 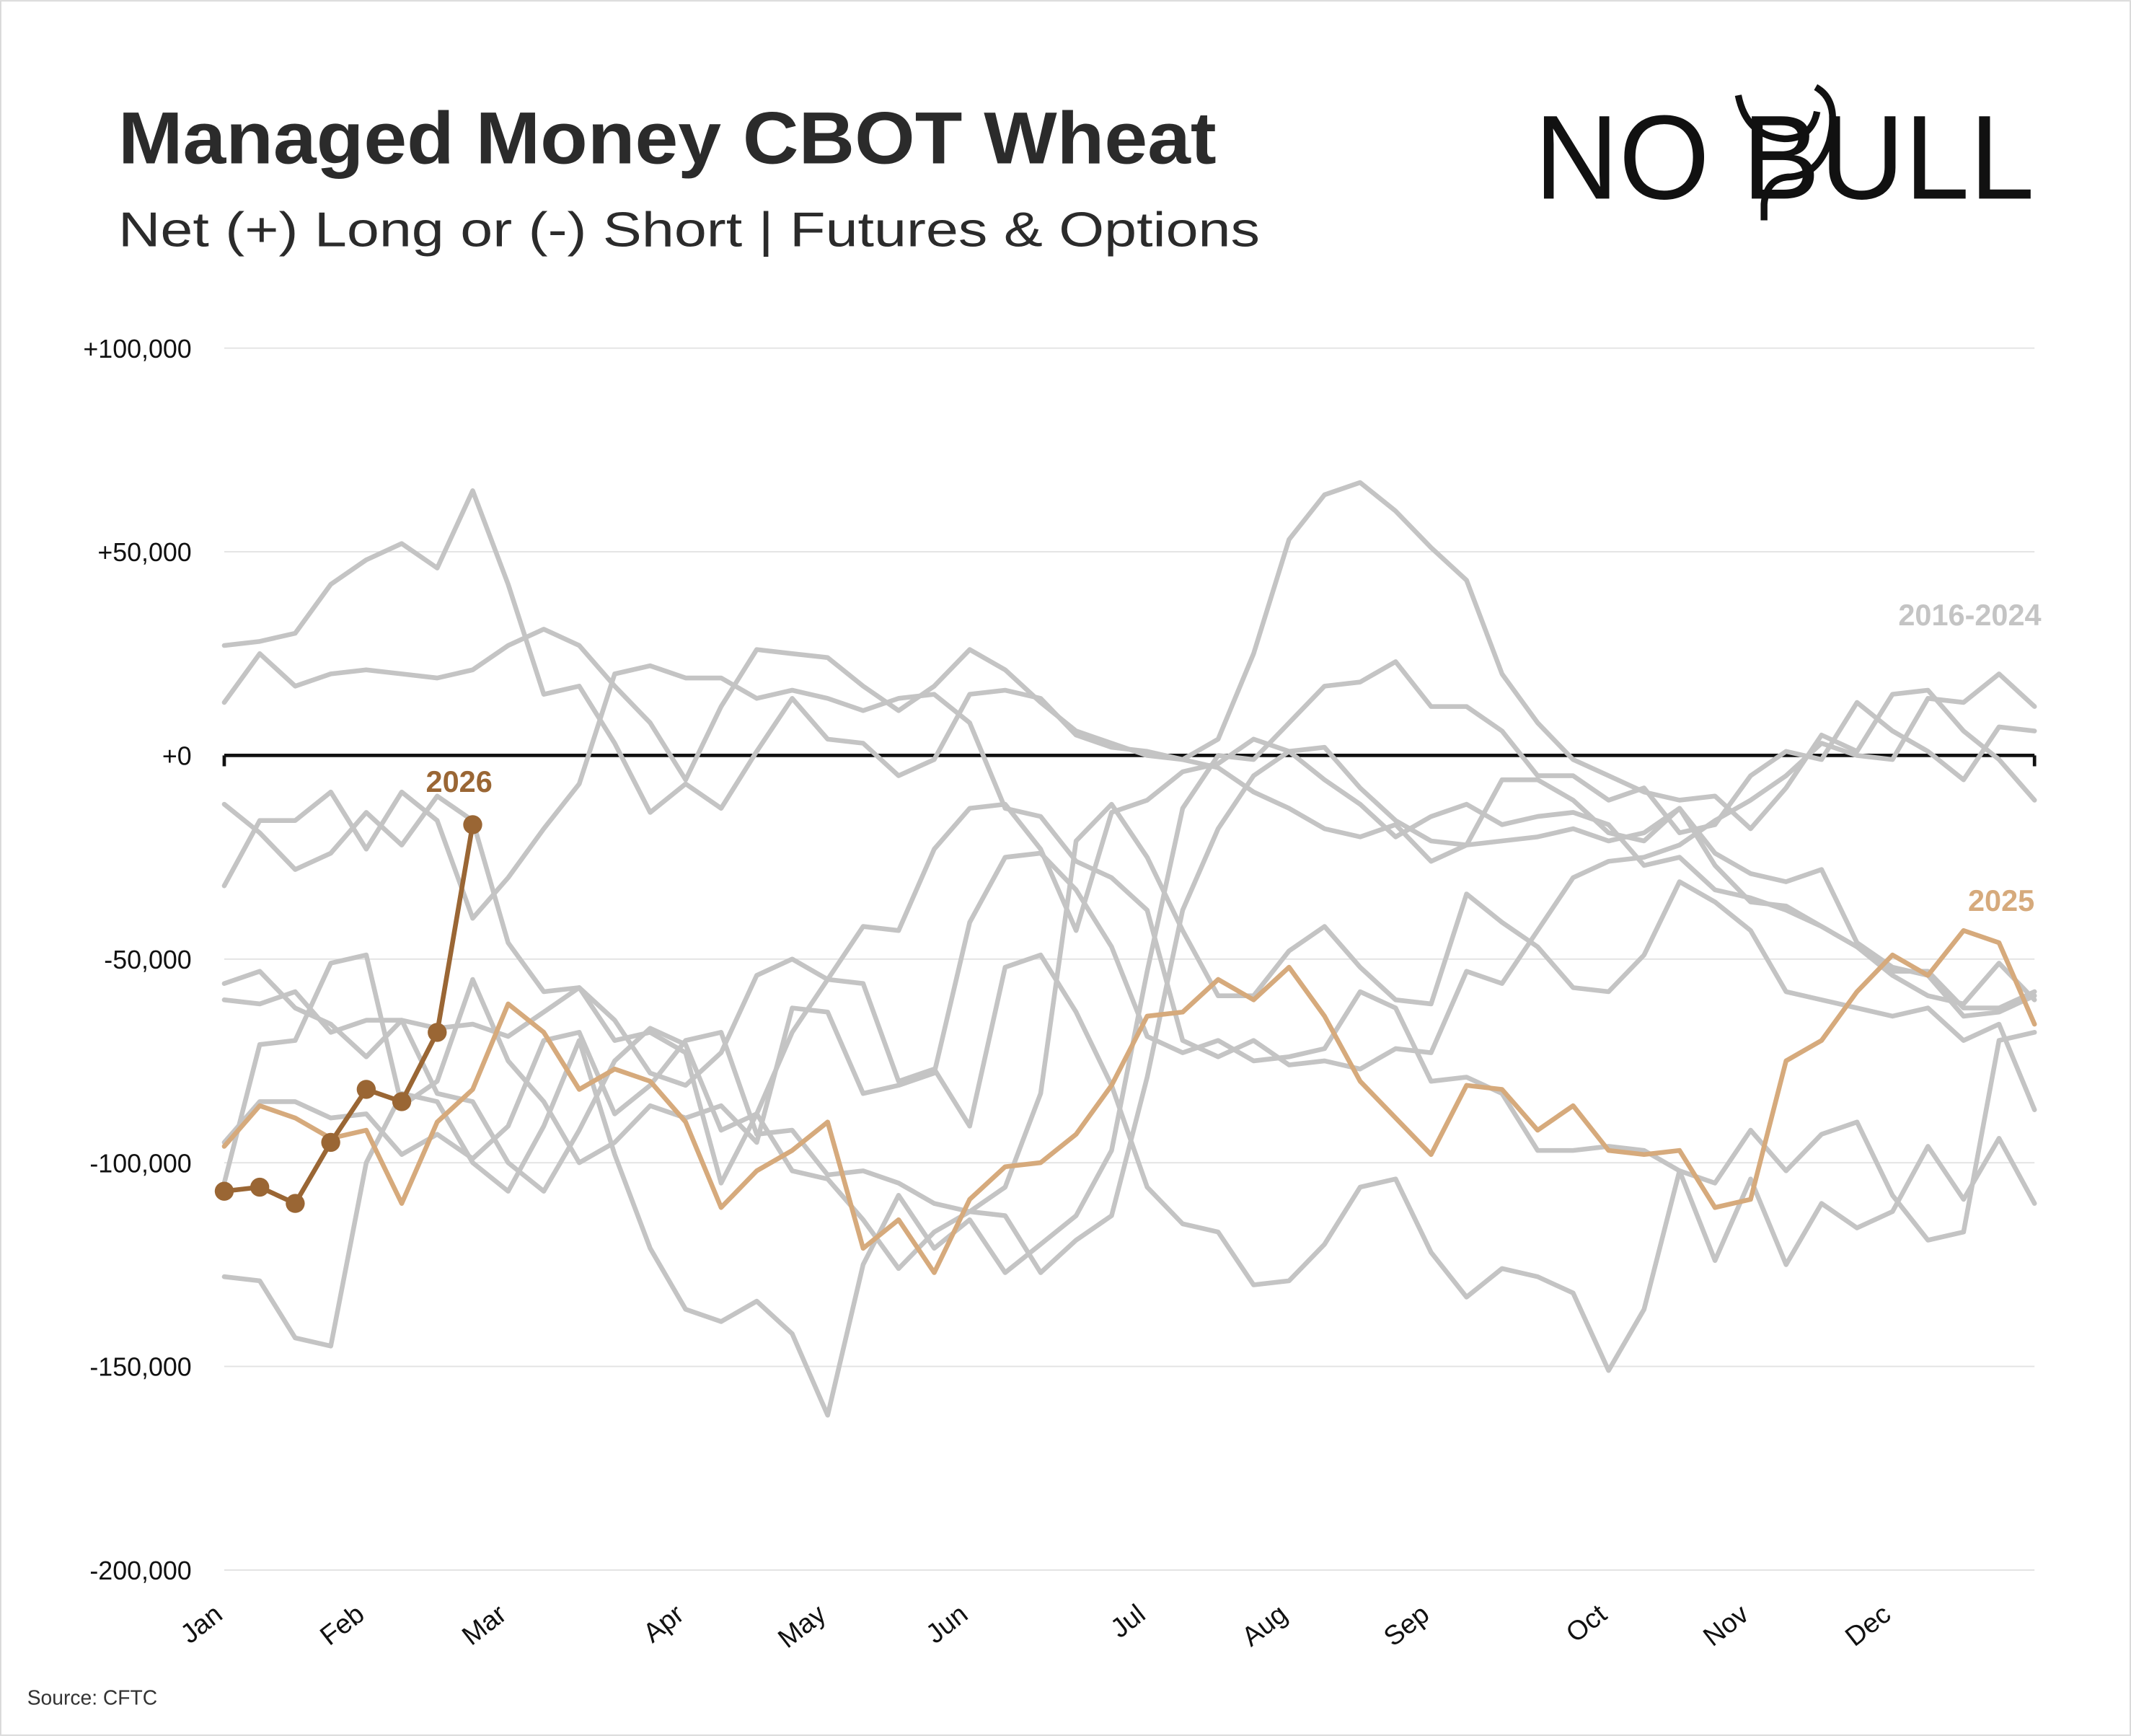 What do you see at coordinates (667, 138) in the screenshot?
I see `chart-title: Managed Money CBOT Wheat` at bounding box center [667, 138].